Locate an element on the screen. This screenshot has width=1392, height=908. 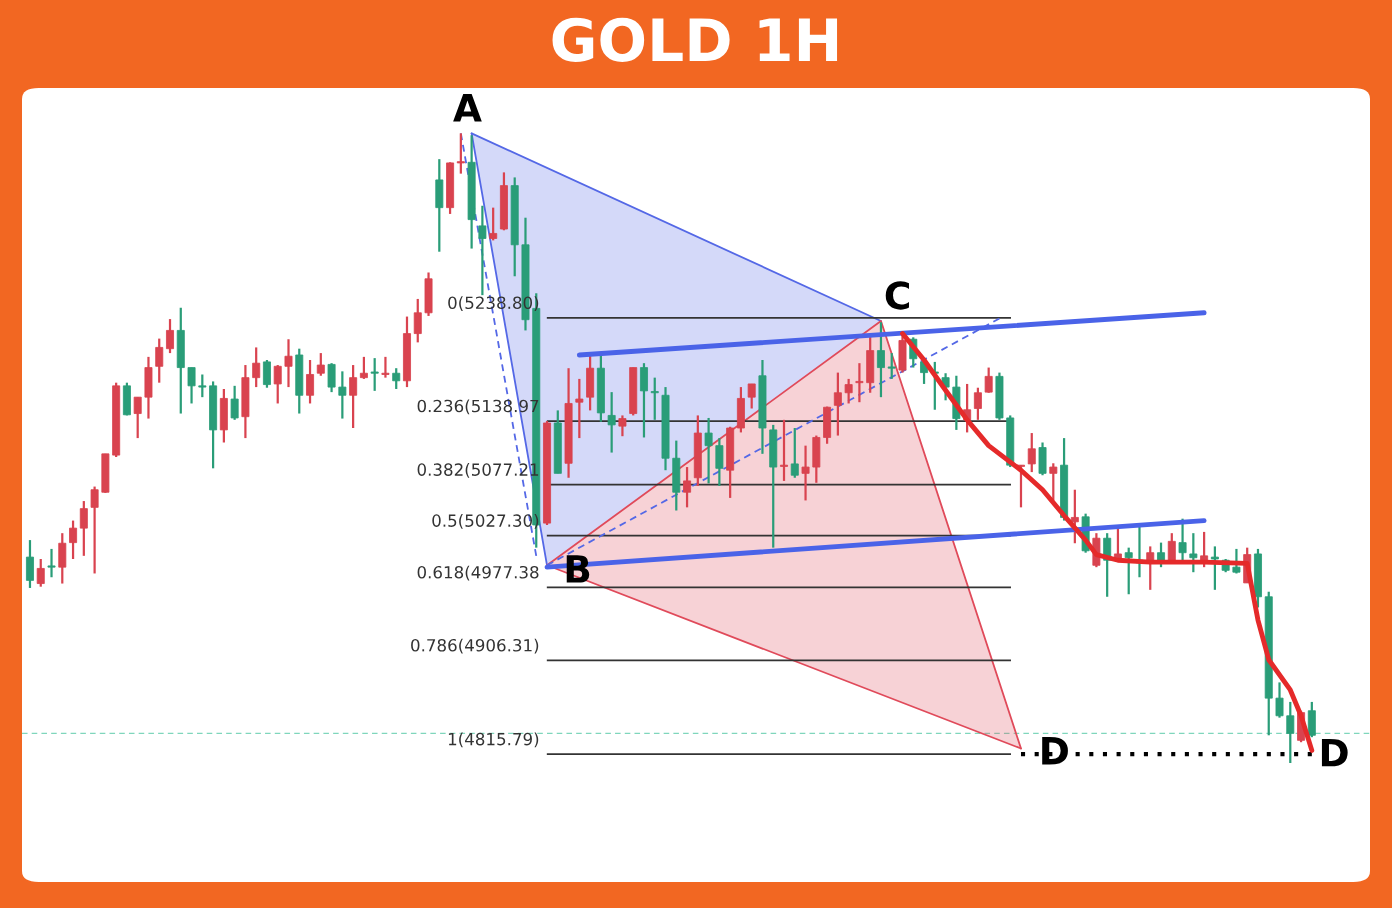
chart-title: GOLD 1H is located at coordinates (695, 39).